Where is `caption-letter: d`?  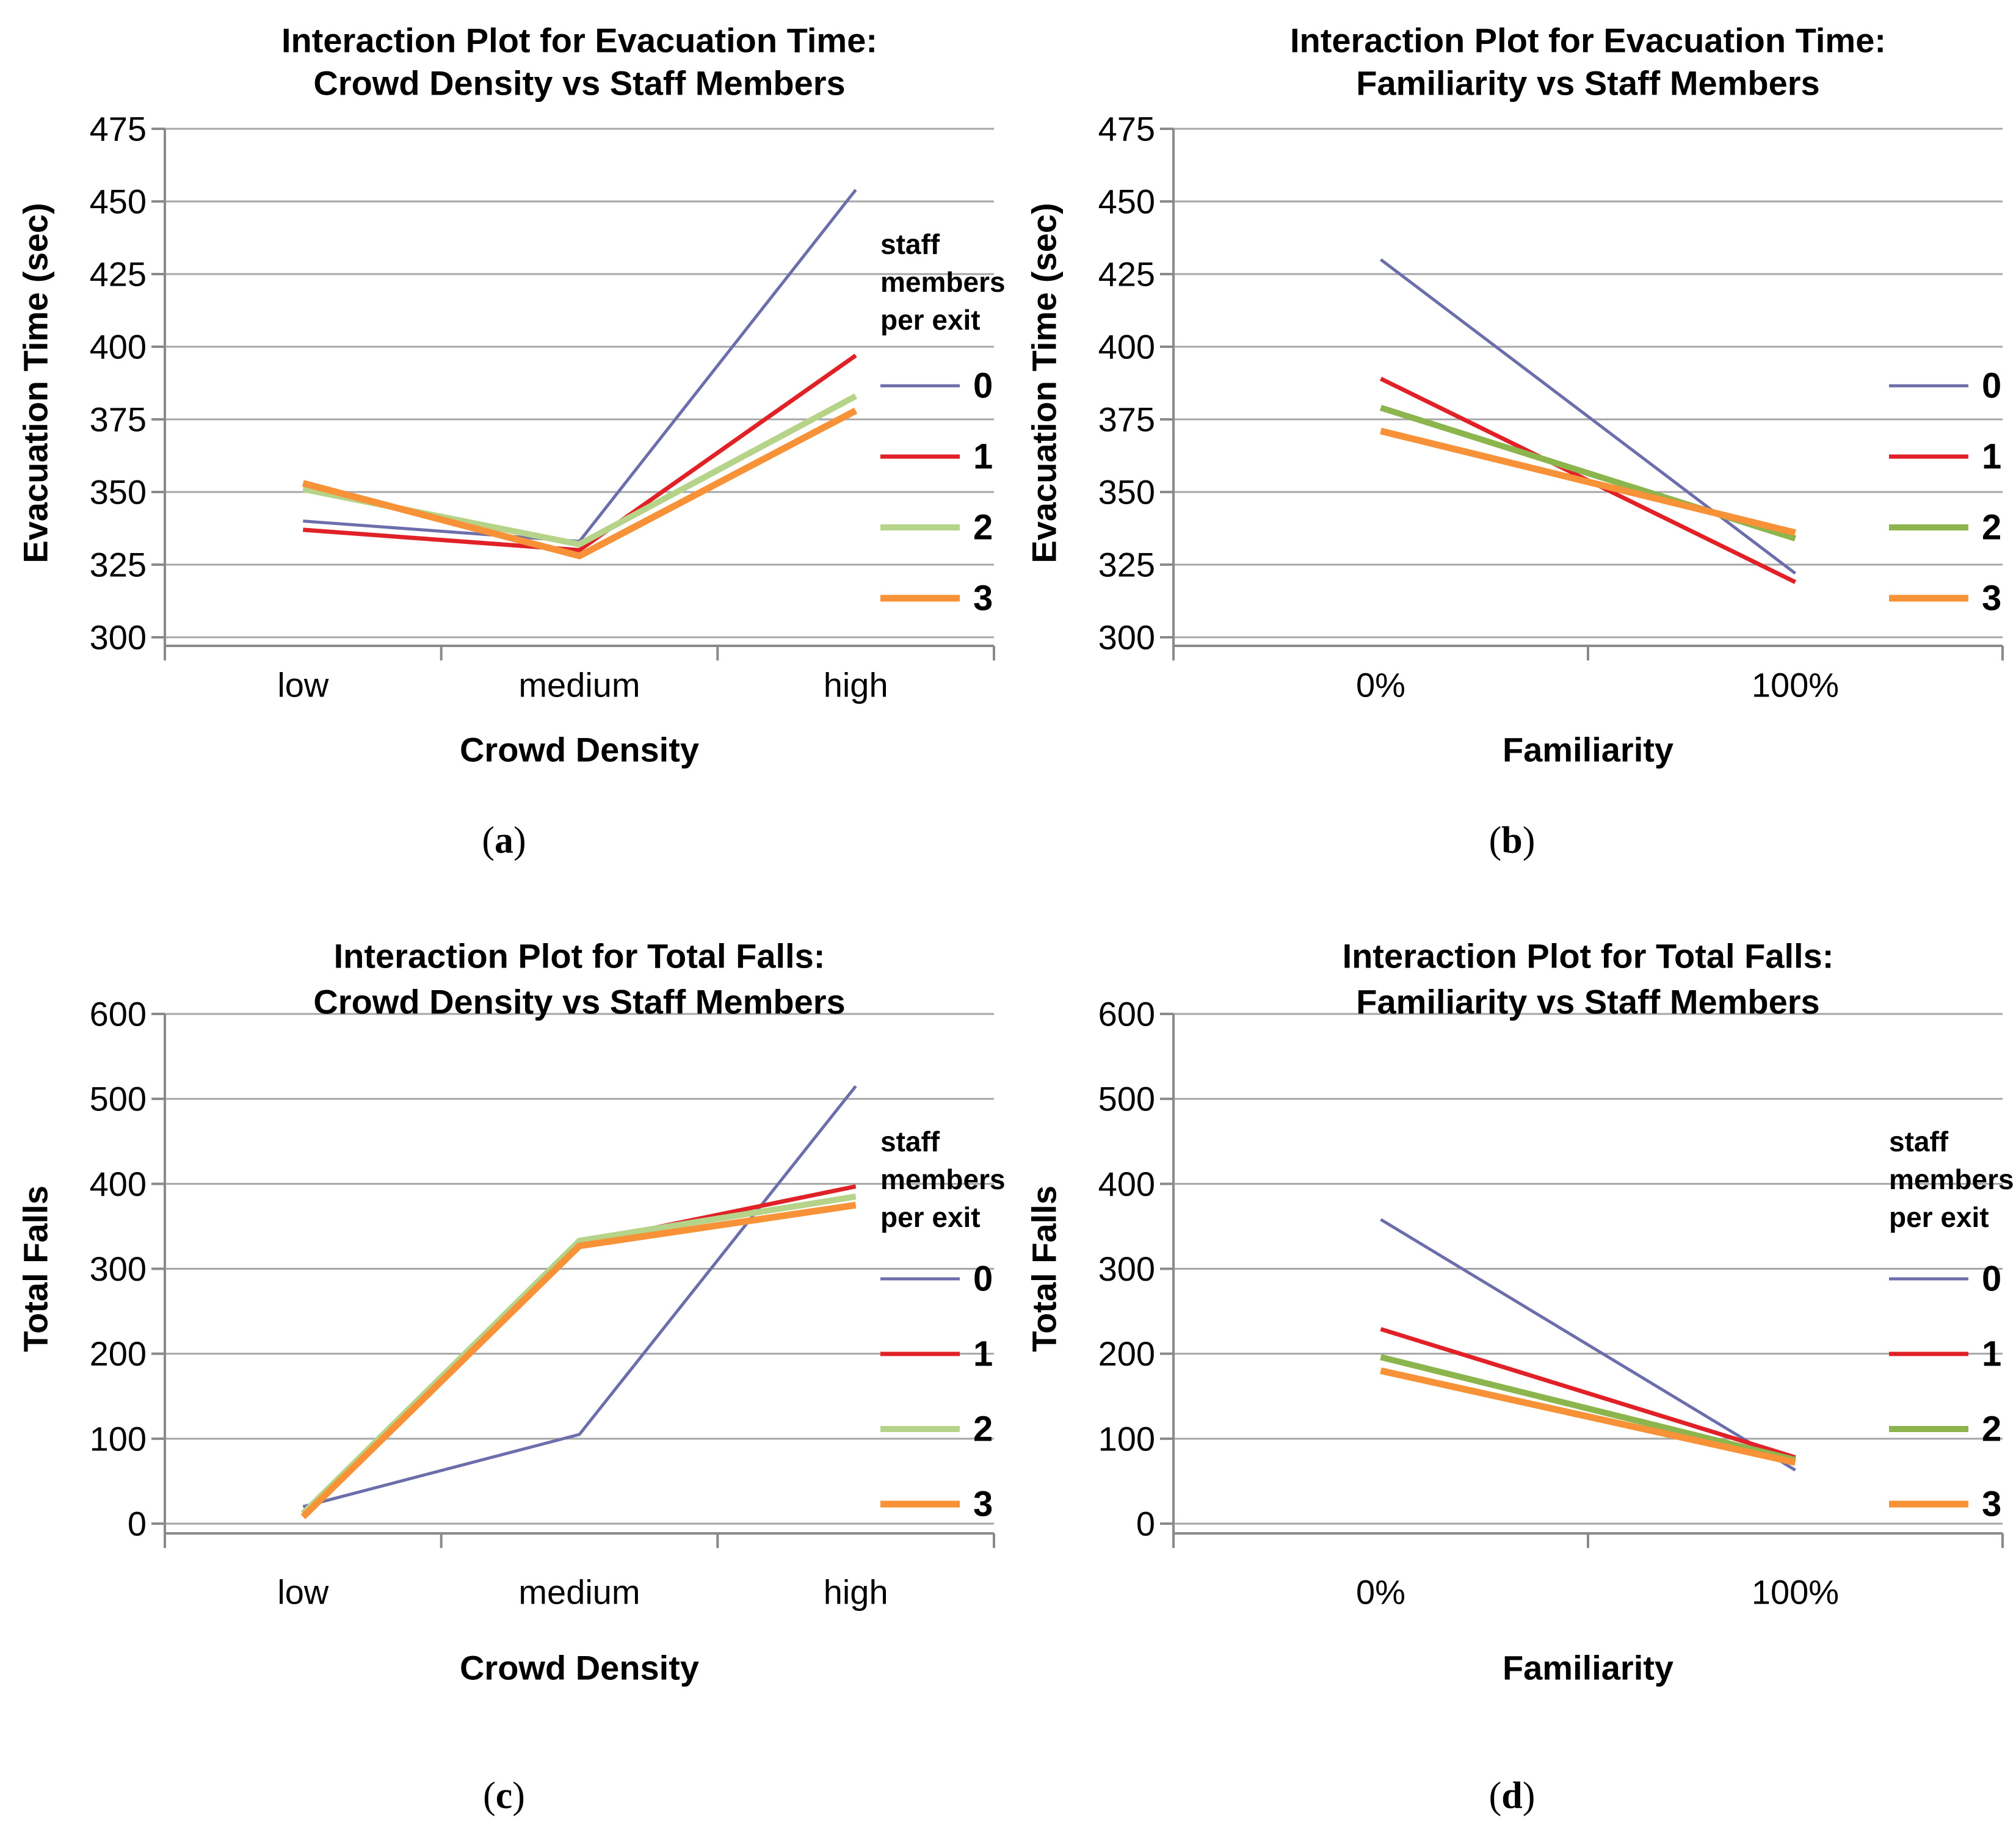 caption-letter: d is located at coordinates (1512, 1796).